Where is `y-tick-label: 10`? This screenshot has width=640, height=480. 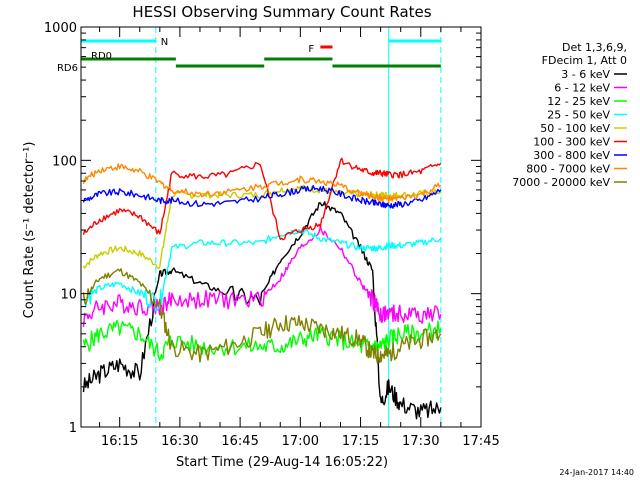 y-tick-label: 10 is located at coordinates (68, 295).